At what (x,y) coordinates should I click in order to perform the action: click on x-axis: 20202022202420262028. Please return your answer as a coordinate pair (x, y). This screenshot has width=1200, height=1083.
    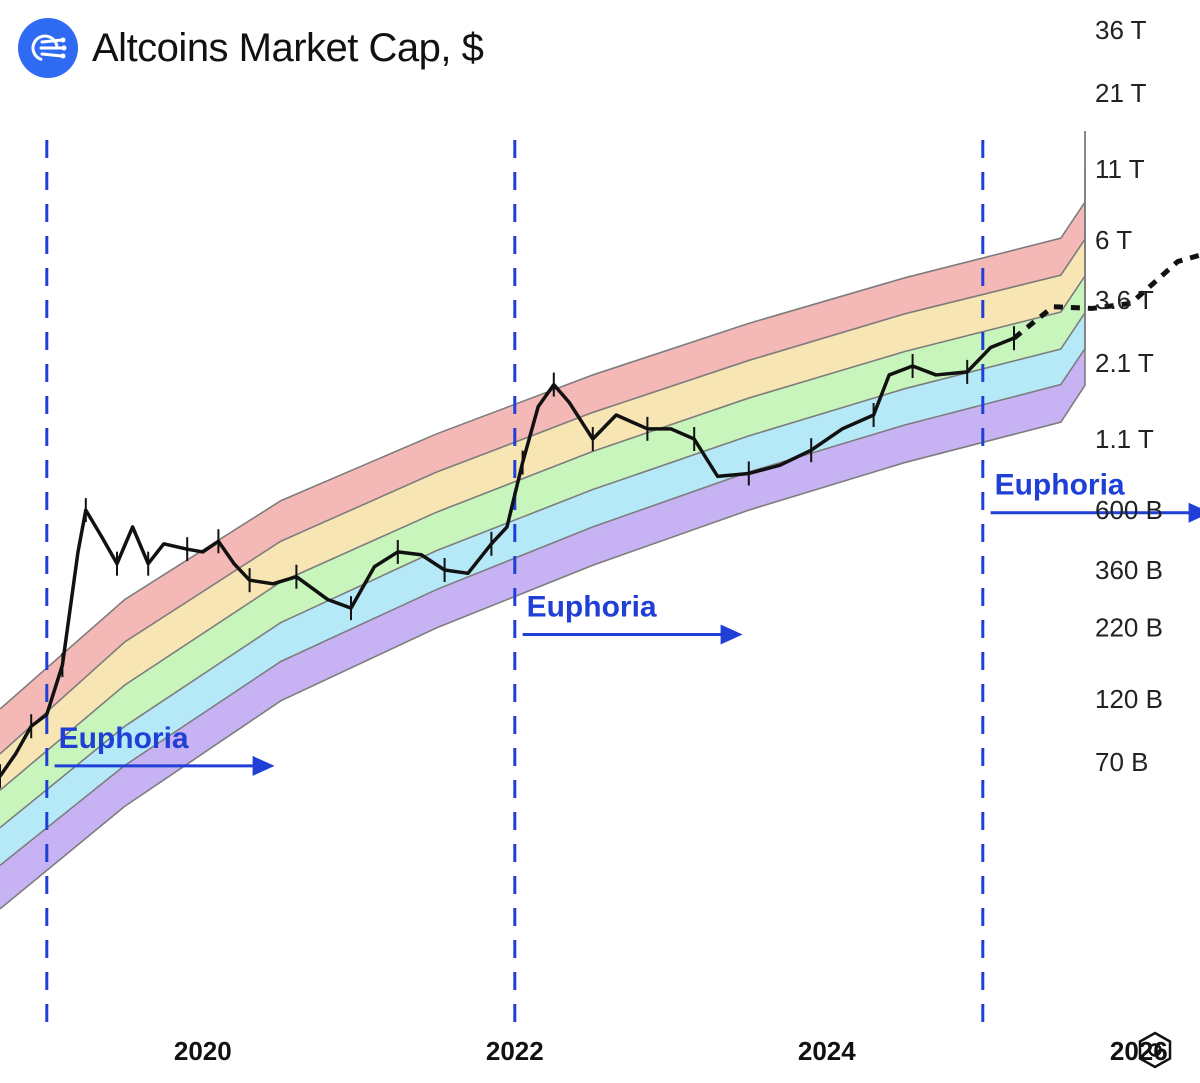
    Looking at the image, I should click on (671, 1051).